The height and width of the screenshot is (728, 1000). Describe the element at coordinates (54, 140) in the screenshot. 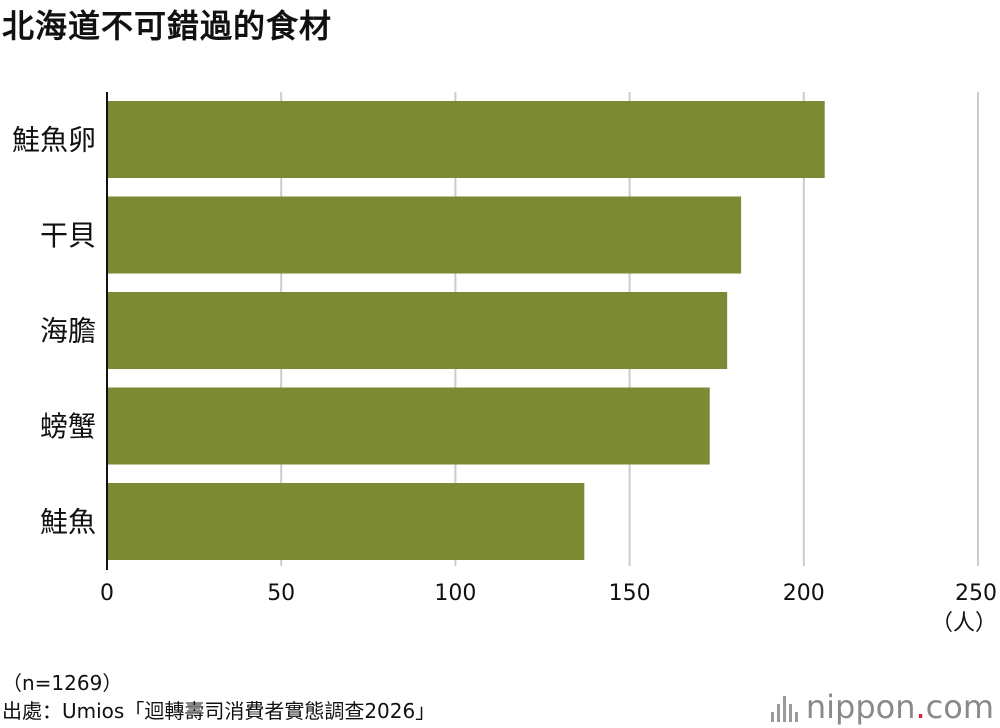

I see `category-label: 鮭魚卵` at that location.